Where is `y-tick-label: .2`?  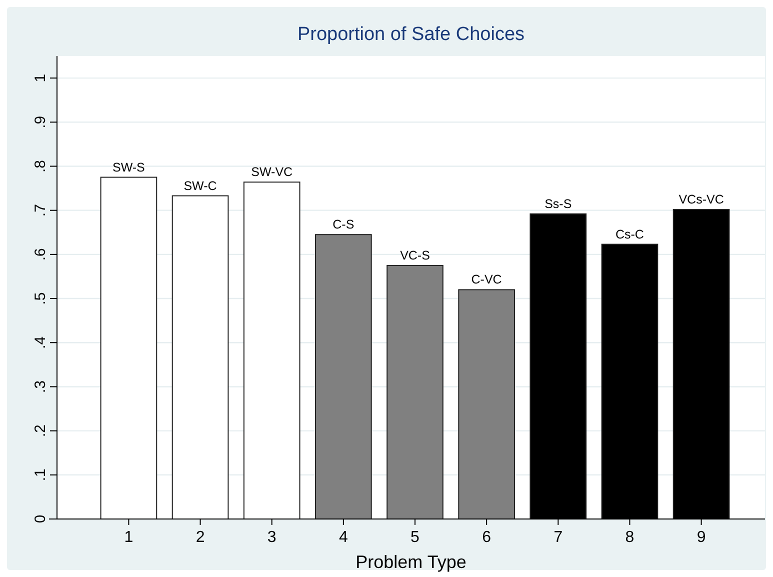 y-tick-label: .2 is located at coordinates (40, 431).